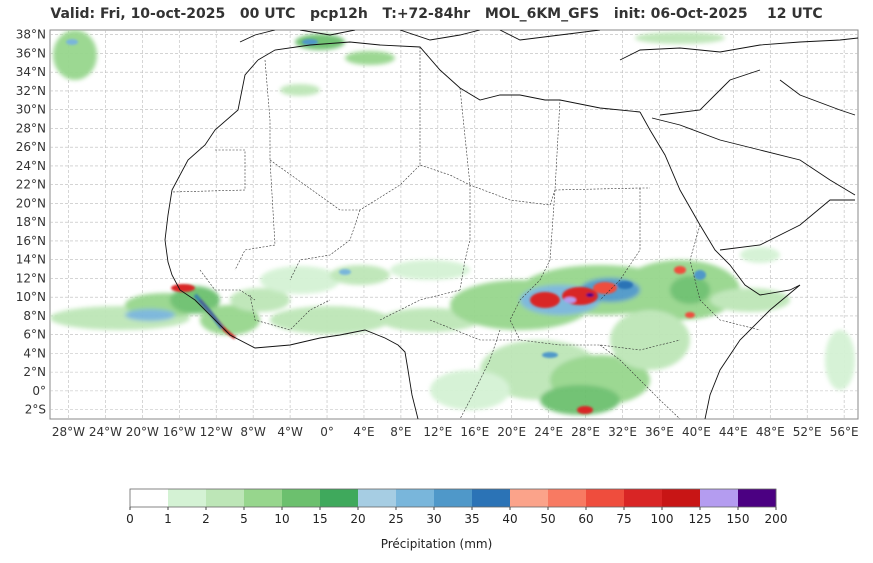 The width and height of the screenshot is (873, 563). I want to click on colorbar-tick-label: 5, so click(244, 519).